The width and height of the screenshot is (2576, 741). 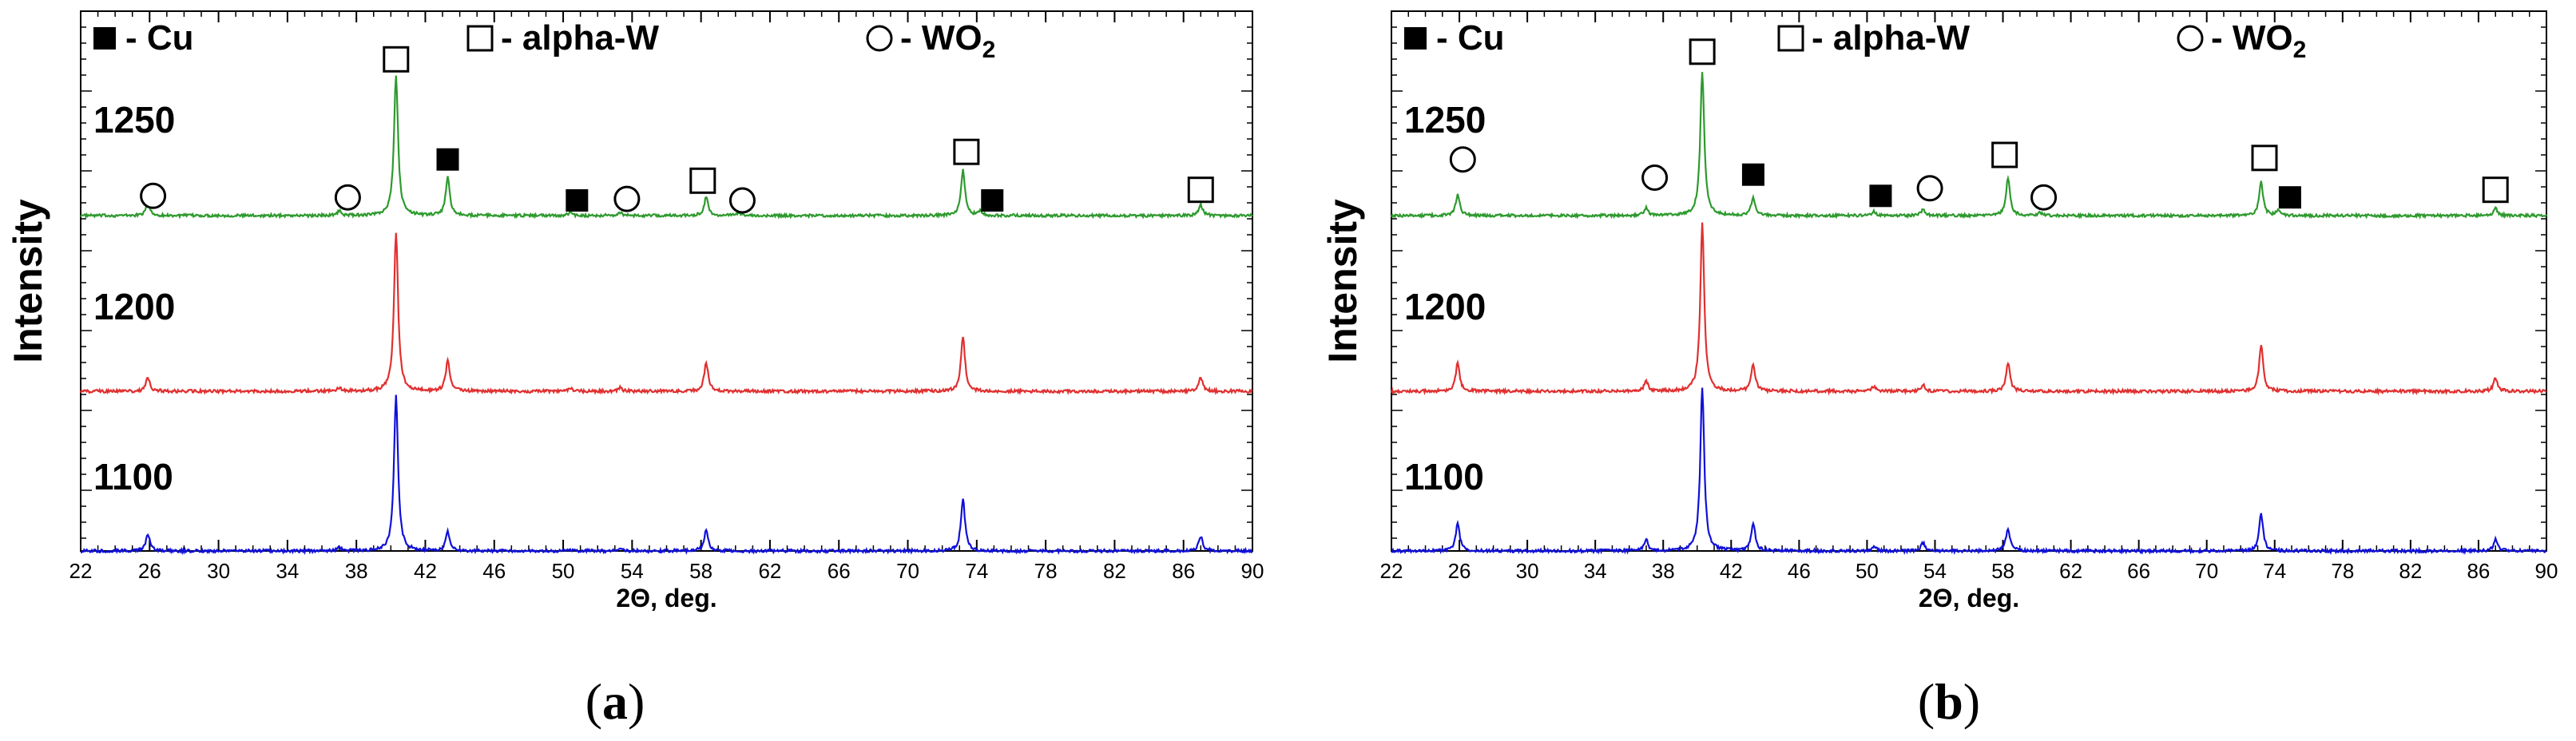 I want to click on panel-caption-a: (a), so click(x=615, y=701).